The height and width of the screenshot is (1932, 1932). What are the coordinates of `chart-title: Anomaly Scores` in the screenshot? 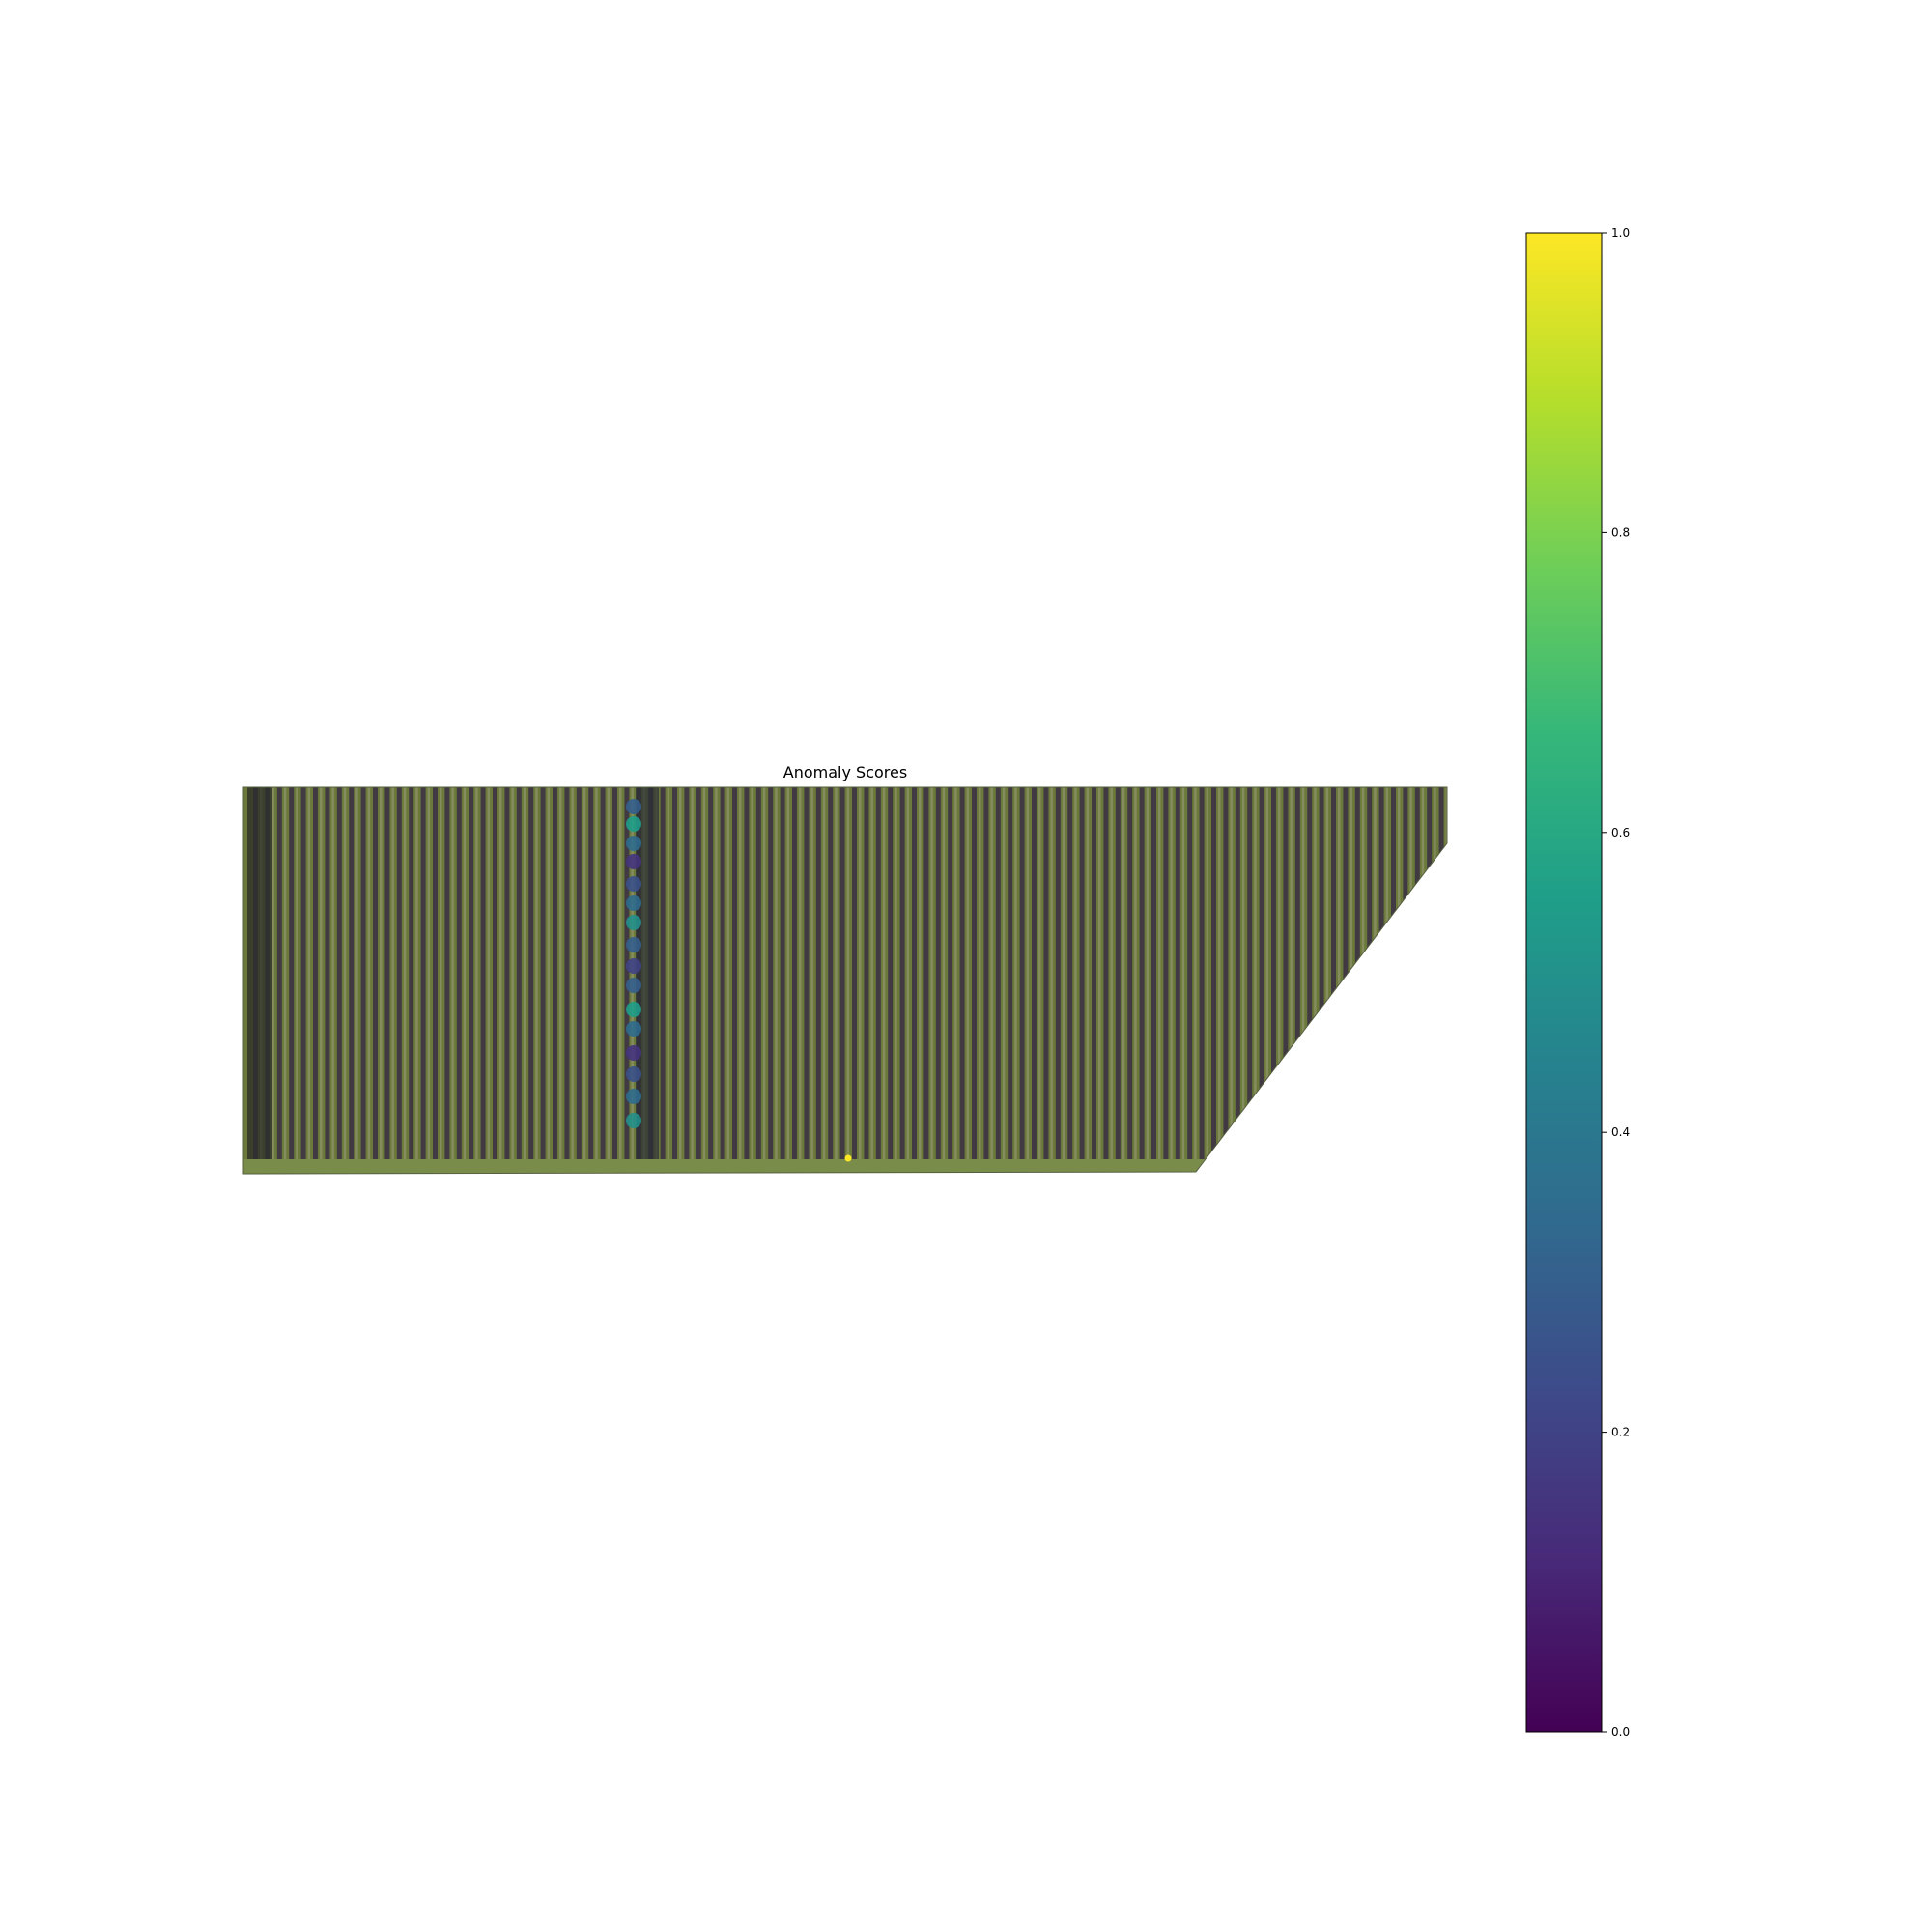 It's located at (845, 772).